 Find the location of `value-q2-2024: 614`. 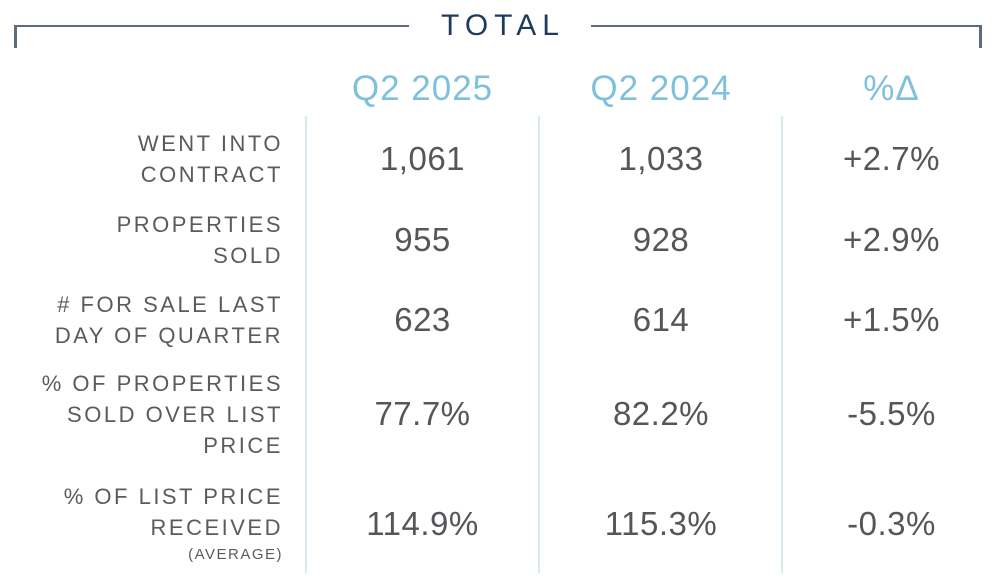

value-q2-2024: 614 is located at coordinates (661, 319).